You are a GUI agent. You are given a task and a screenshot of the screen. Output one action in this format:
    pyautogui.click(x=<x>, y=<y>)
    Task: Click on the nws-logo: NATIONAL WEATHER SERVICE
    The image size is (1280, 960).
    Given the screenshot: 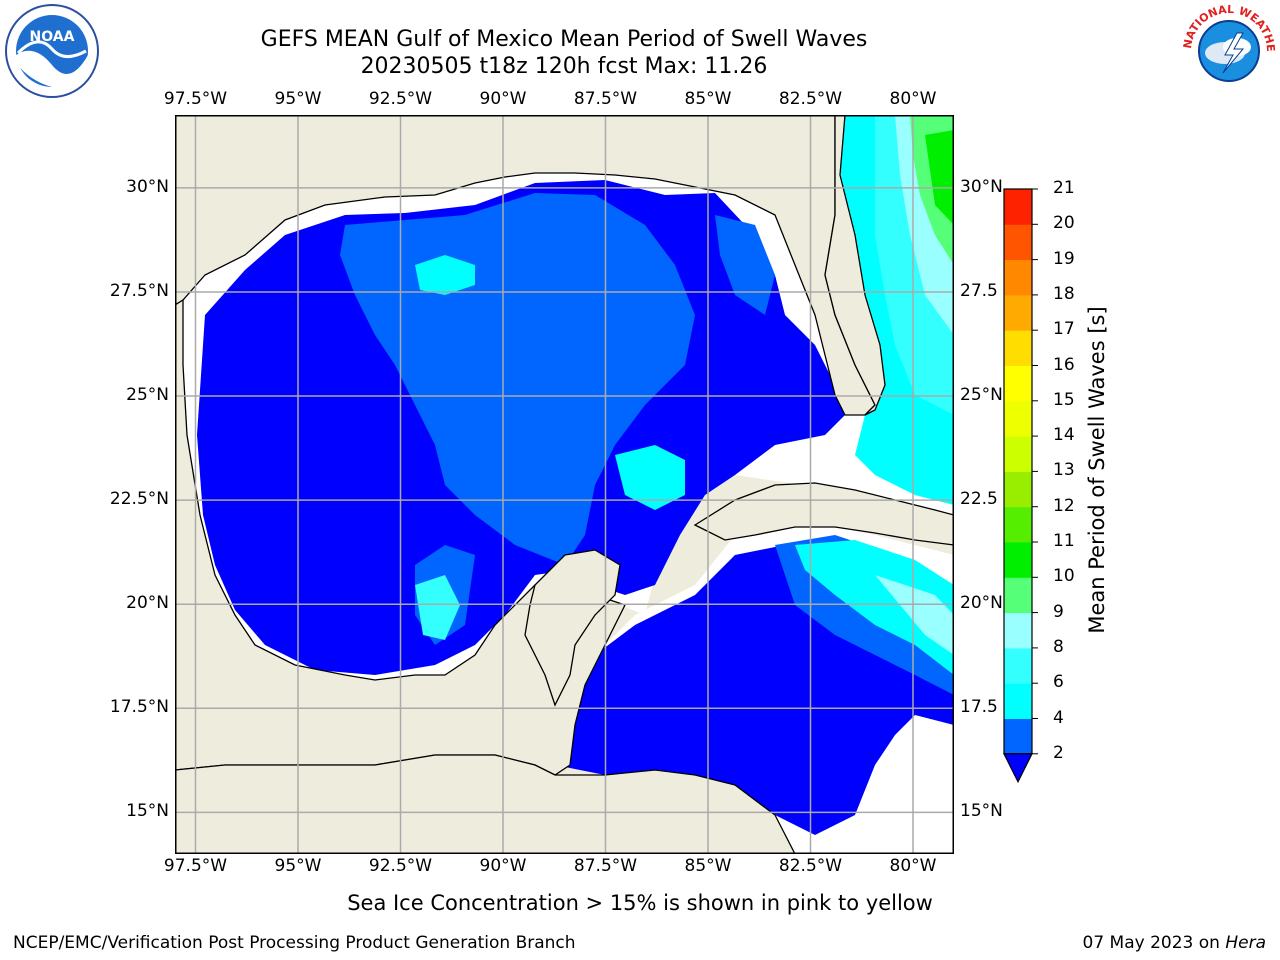 What is the action you would take?
    pyautogui.click(x=1229, y=50)
    